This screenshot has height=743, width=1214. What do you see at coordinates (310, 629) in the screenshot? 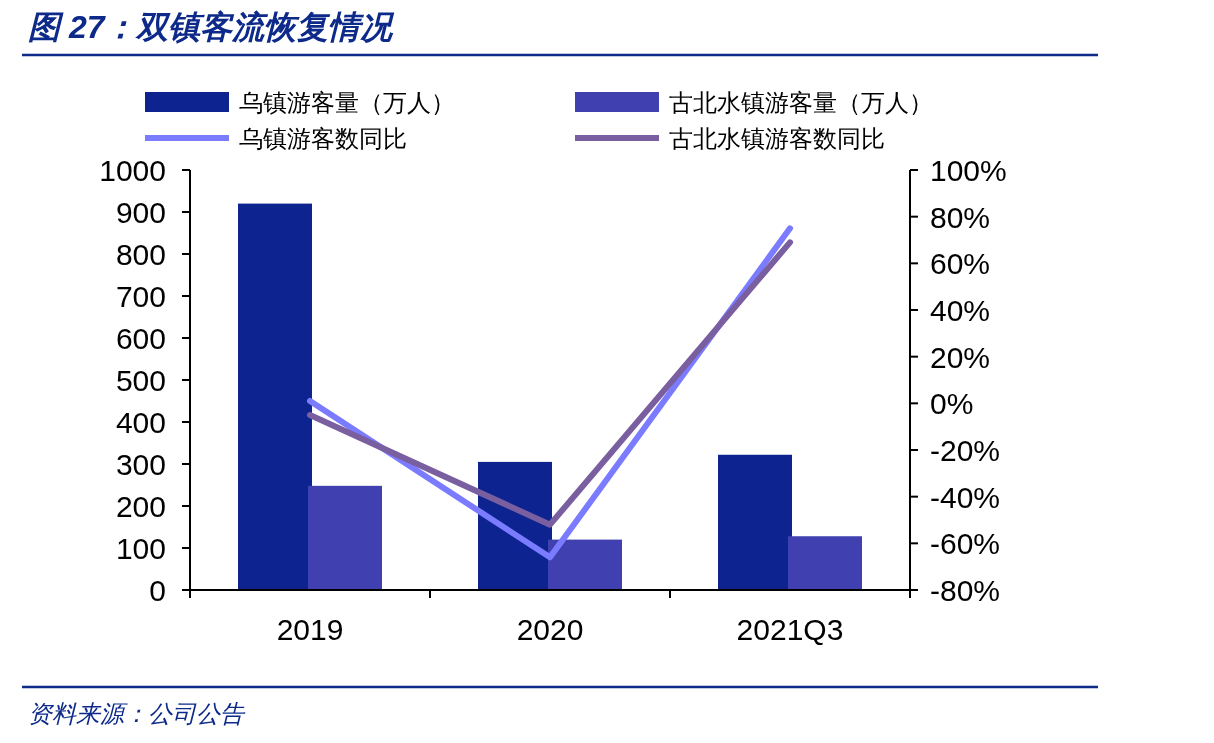
I see `x-tick-label: 2019` at bounding box center [310, 629].